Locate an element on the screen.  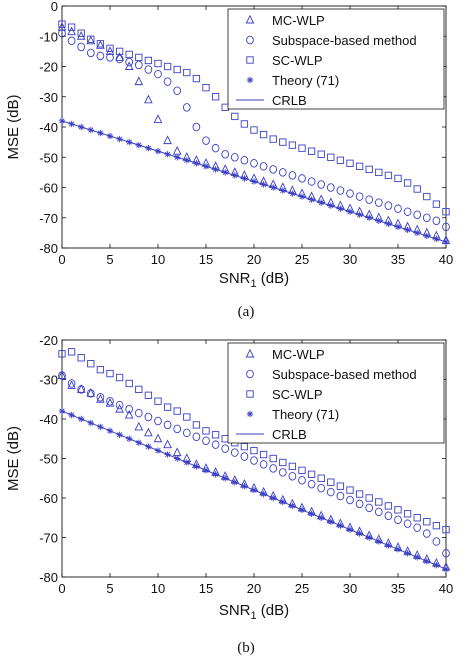
x-axis-label: SNR1 (dB) is located at coordinates (254, 612).